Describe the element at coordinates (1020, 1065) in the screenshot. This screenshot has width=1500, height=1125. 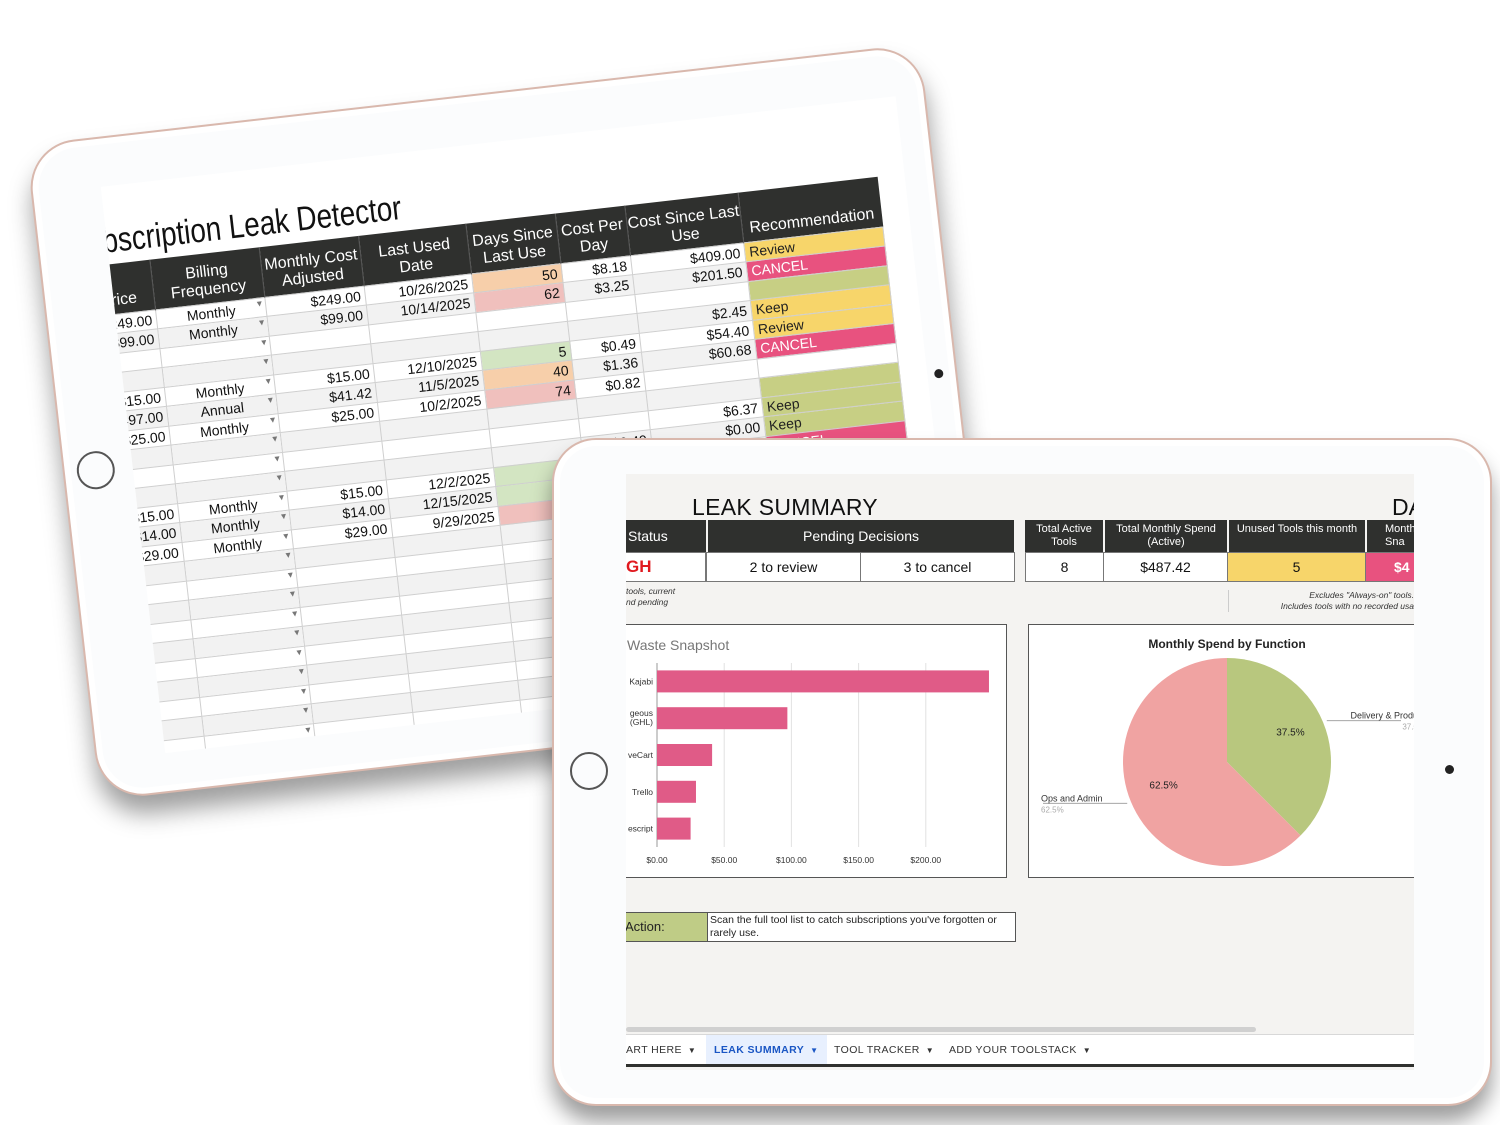
I see `tab-bar-underline` at that location.